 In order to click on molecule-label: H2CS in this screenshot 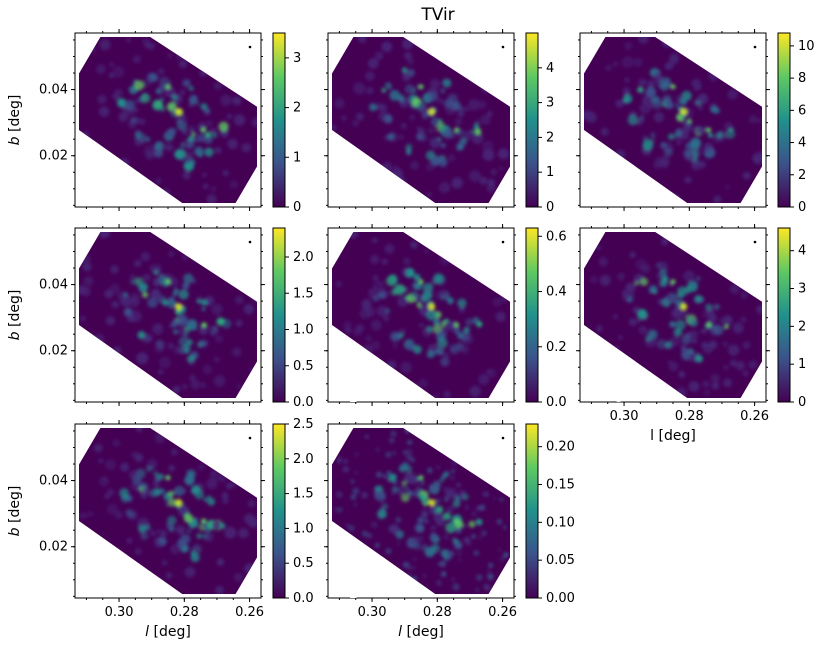, I will do `click(359, 390)`.